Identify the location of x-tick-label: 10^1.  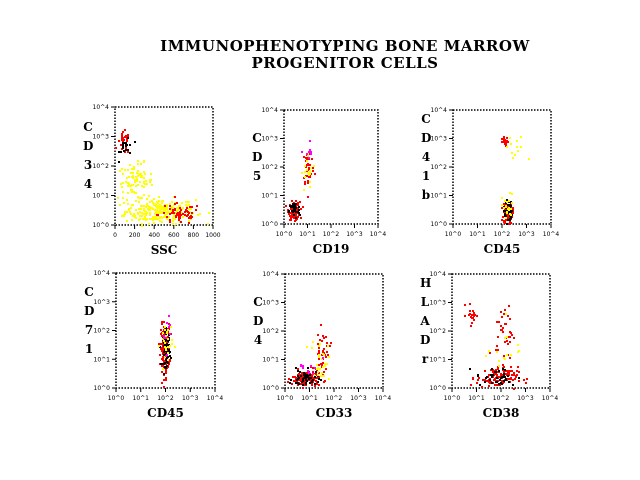
(476, 398).